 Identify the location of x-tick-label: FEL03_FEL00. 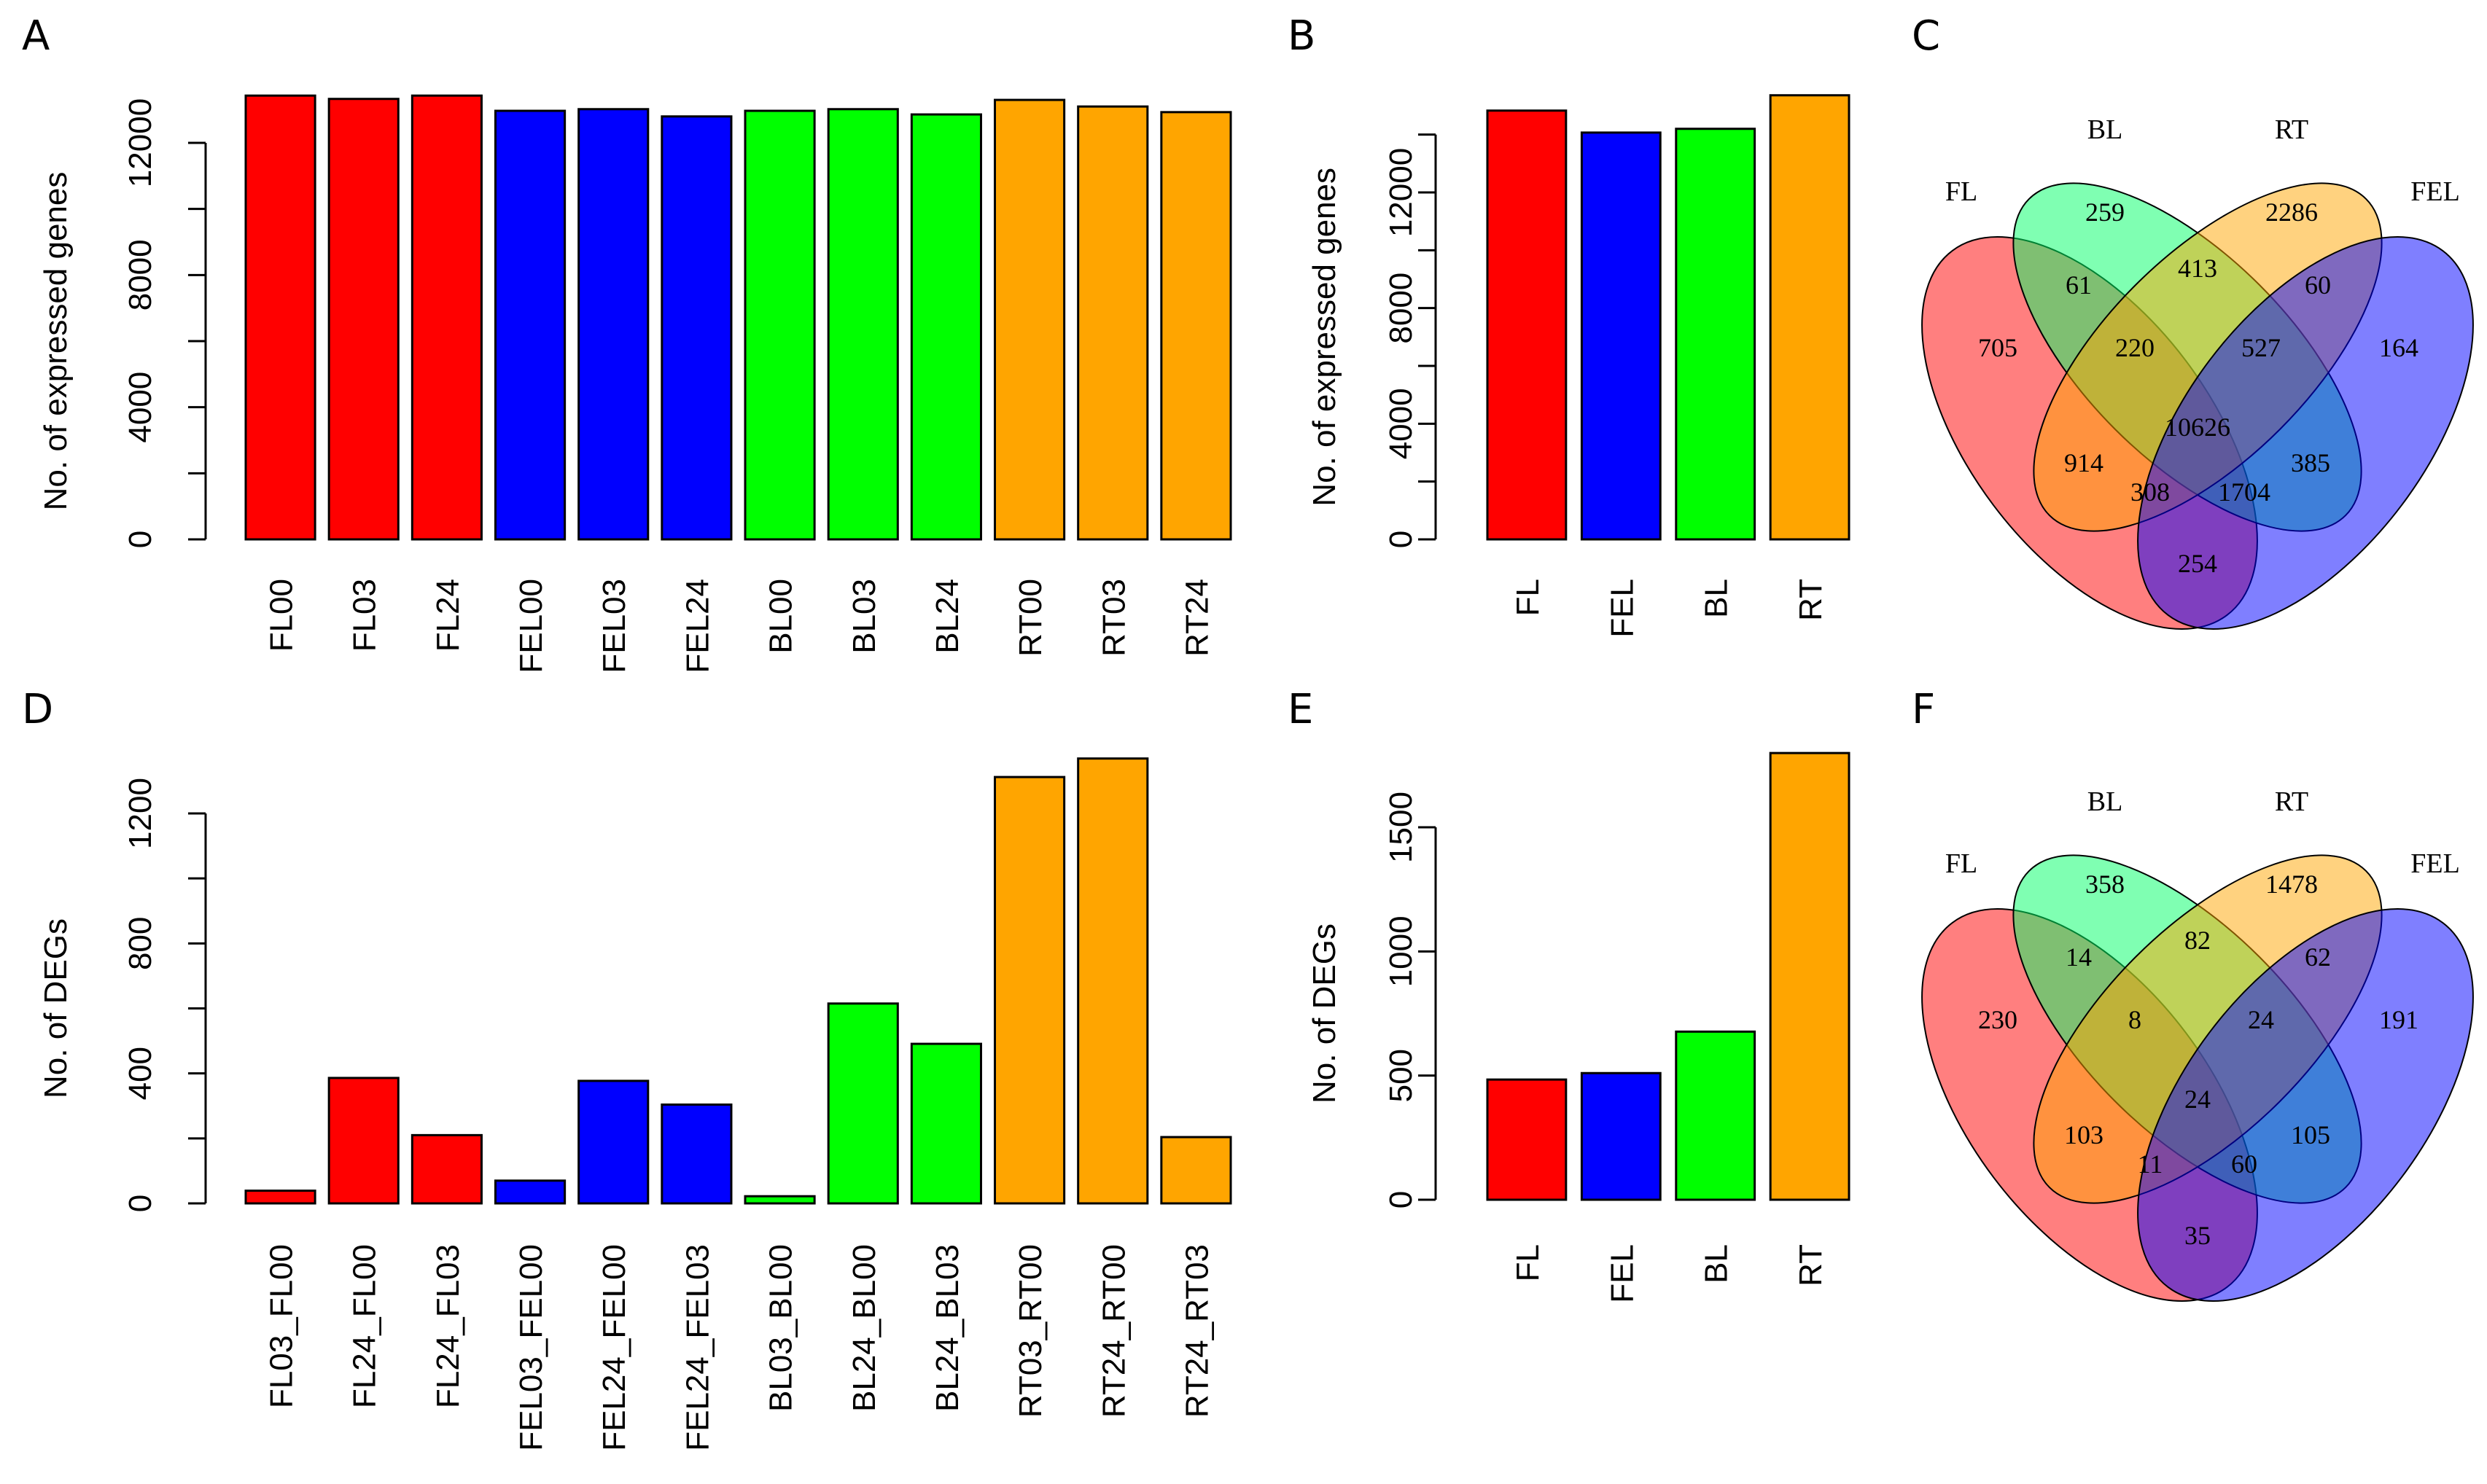
(531, 1347).